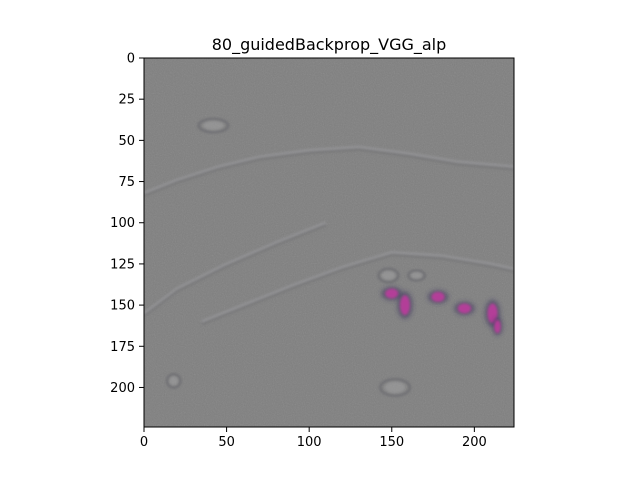  I want to click on y-tick-label: 125, so click(122, 264).